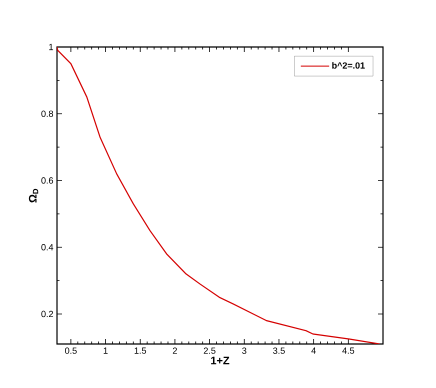  I want to click on y-tick-label: 1, so click(51, 47).